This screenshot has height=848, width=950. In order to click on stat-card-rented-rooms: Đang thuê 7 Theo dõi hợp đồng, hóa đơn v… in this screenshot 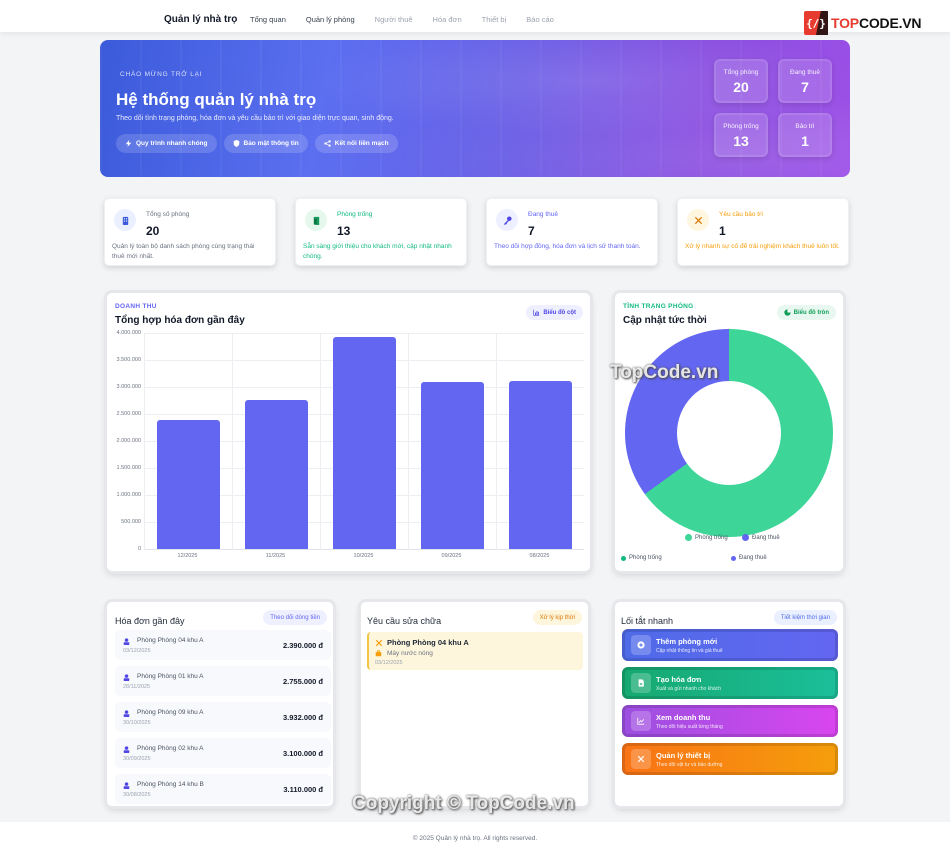, I will do `click(572, 232)`.